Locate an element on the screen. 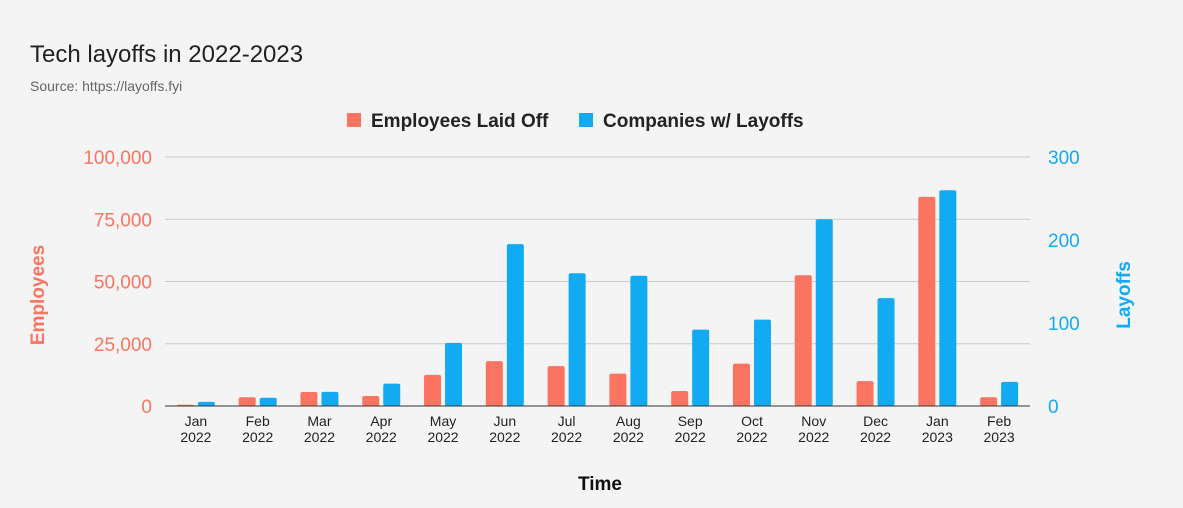 The width and height of the screenshot is (1183, 508). x-tick-label-month: Apr is located at coordinates (381, 421).